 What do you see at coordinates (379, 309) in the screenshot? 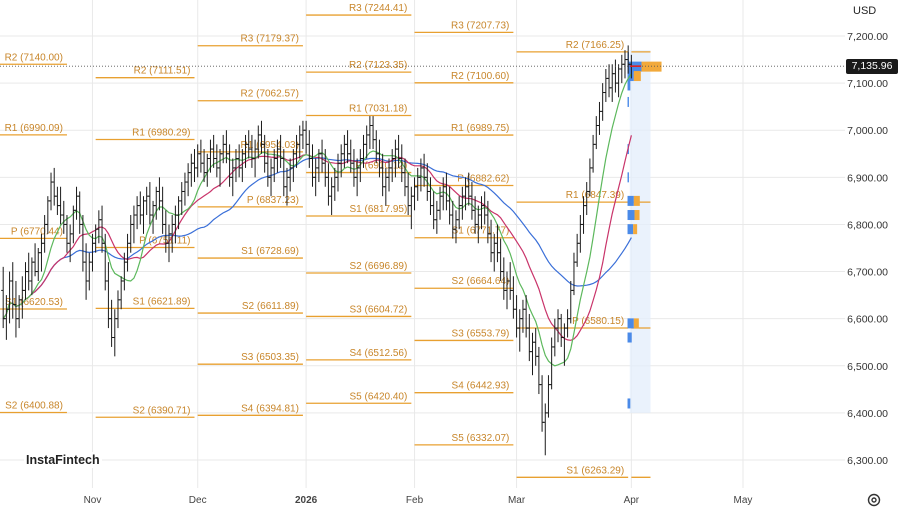
I see `pivot-label: S3 (6604.72)` at bounding box center [379, 309].